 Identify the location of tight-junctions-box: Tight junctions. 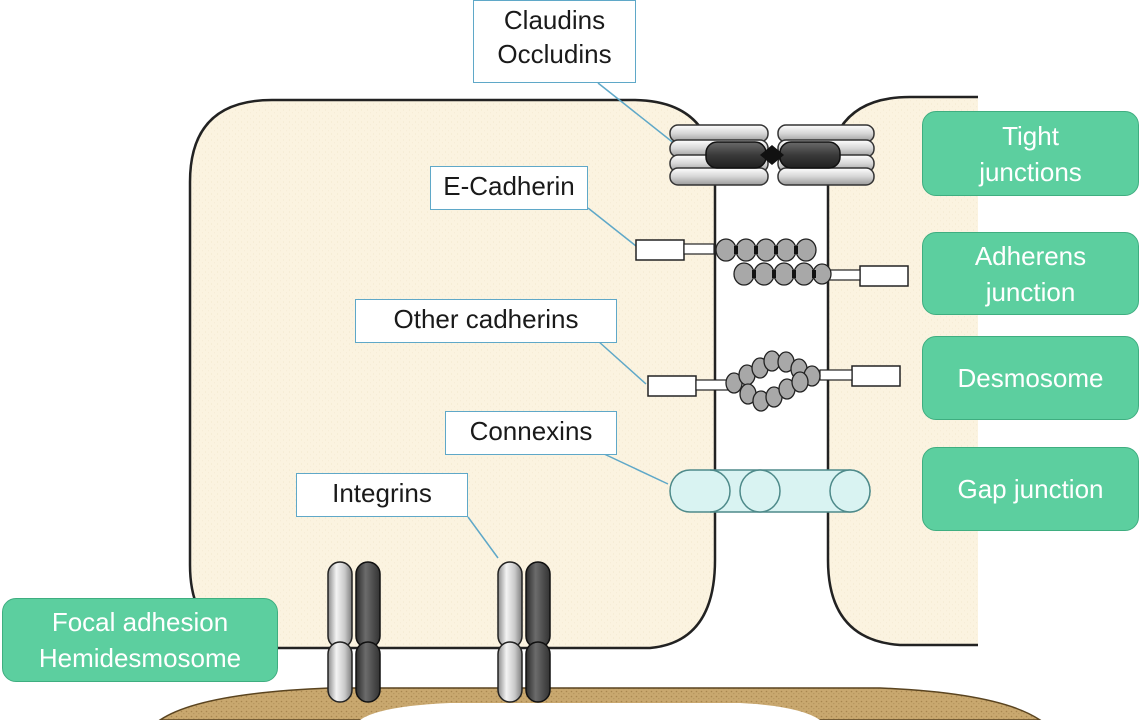
(1030, 153).